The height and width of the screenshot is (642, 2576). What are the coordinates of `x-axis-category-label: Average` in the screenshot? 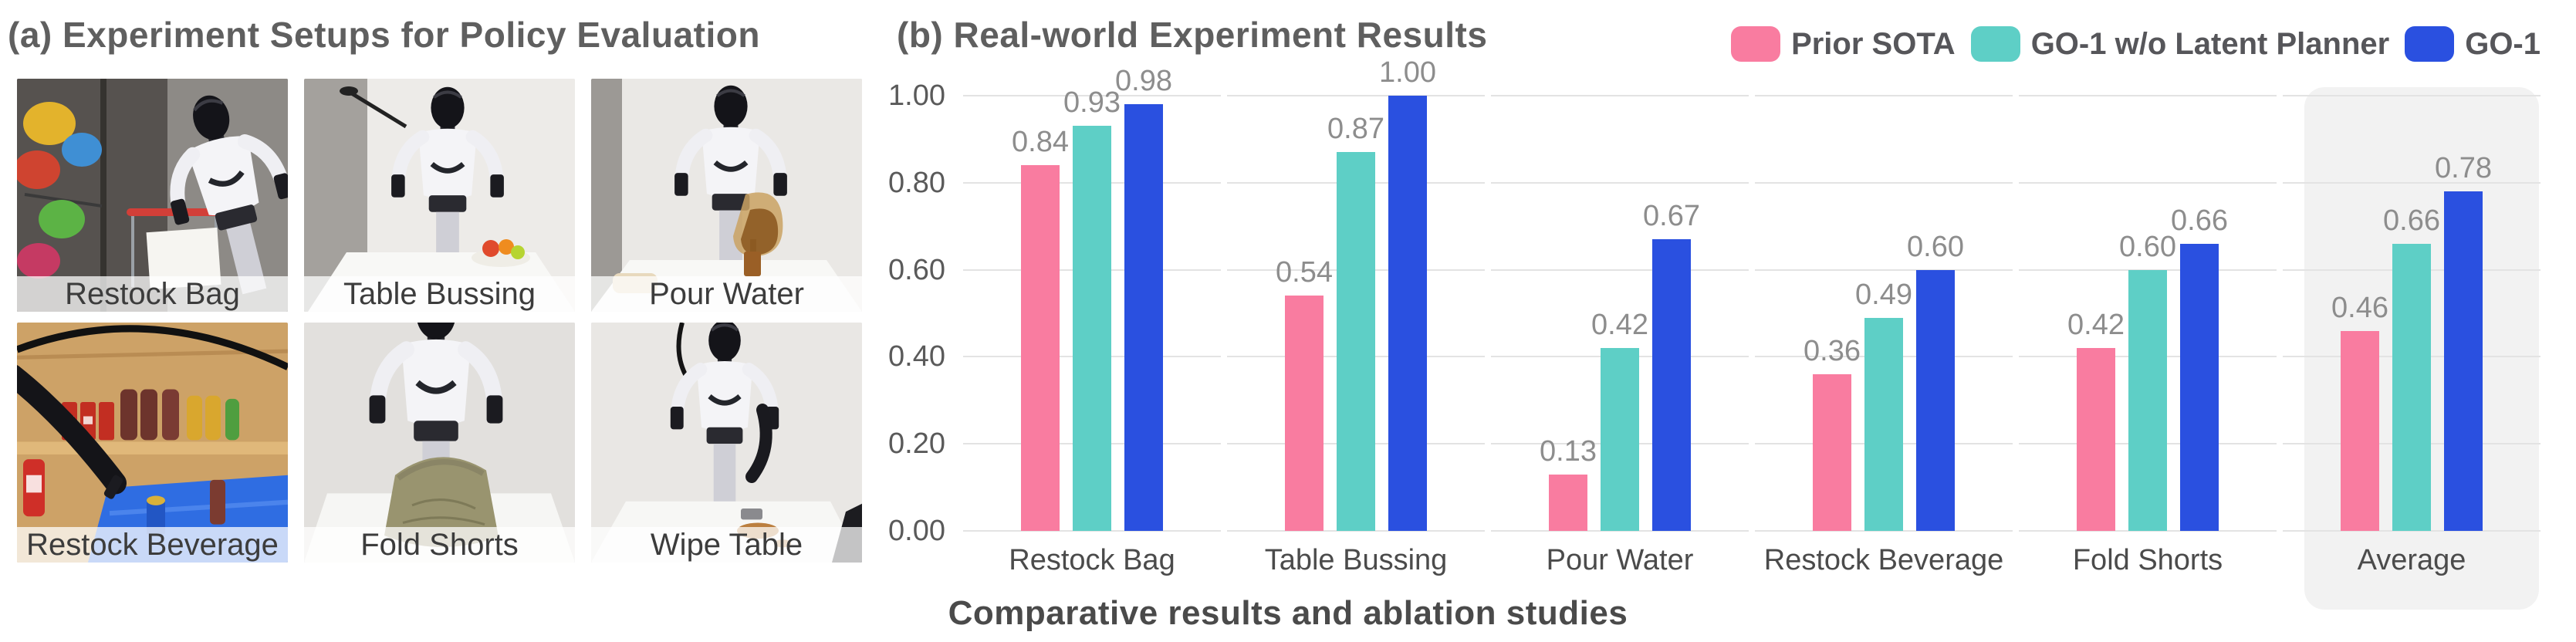 It's located at (2411, 560).